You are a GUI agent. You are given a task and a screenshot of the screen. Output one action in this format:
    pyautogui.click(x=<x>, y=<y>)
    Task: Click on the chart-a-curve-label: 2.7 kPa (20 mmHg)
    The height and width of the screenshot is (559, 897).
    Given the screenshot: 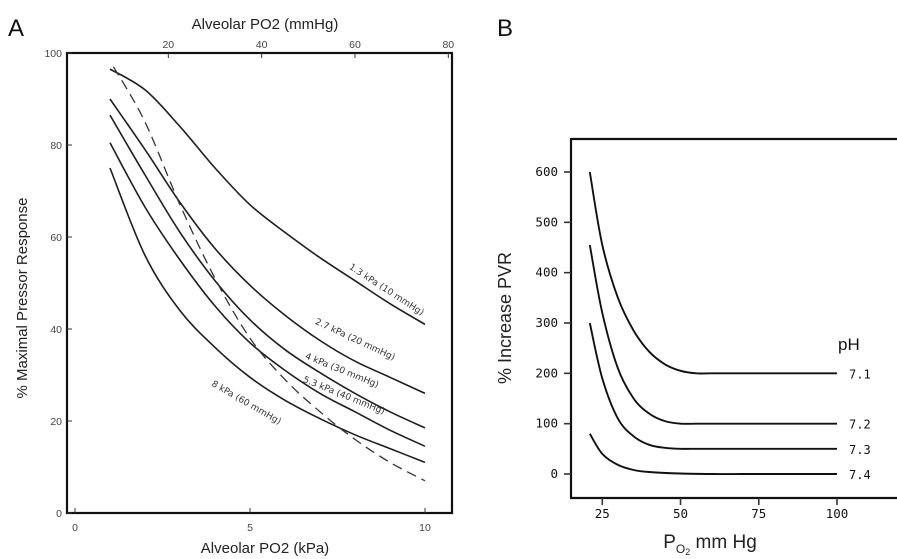 What is the action you would take?
    pyautogui.click(x=354, y=340)
    